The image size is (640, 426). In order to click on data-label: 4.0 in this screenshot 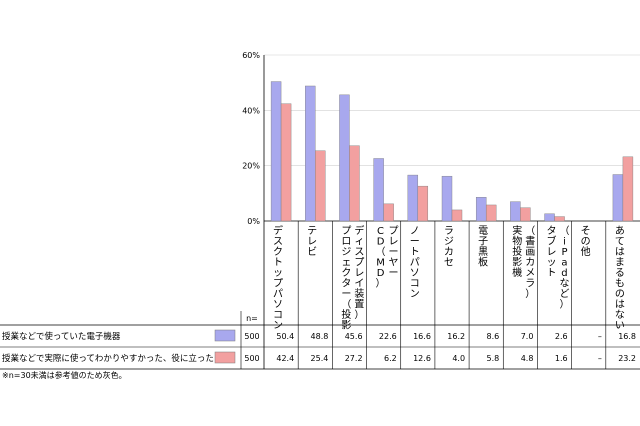, I will do `click(458, 358)`.